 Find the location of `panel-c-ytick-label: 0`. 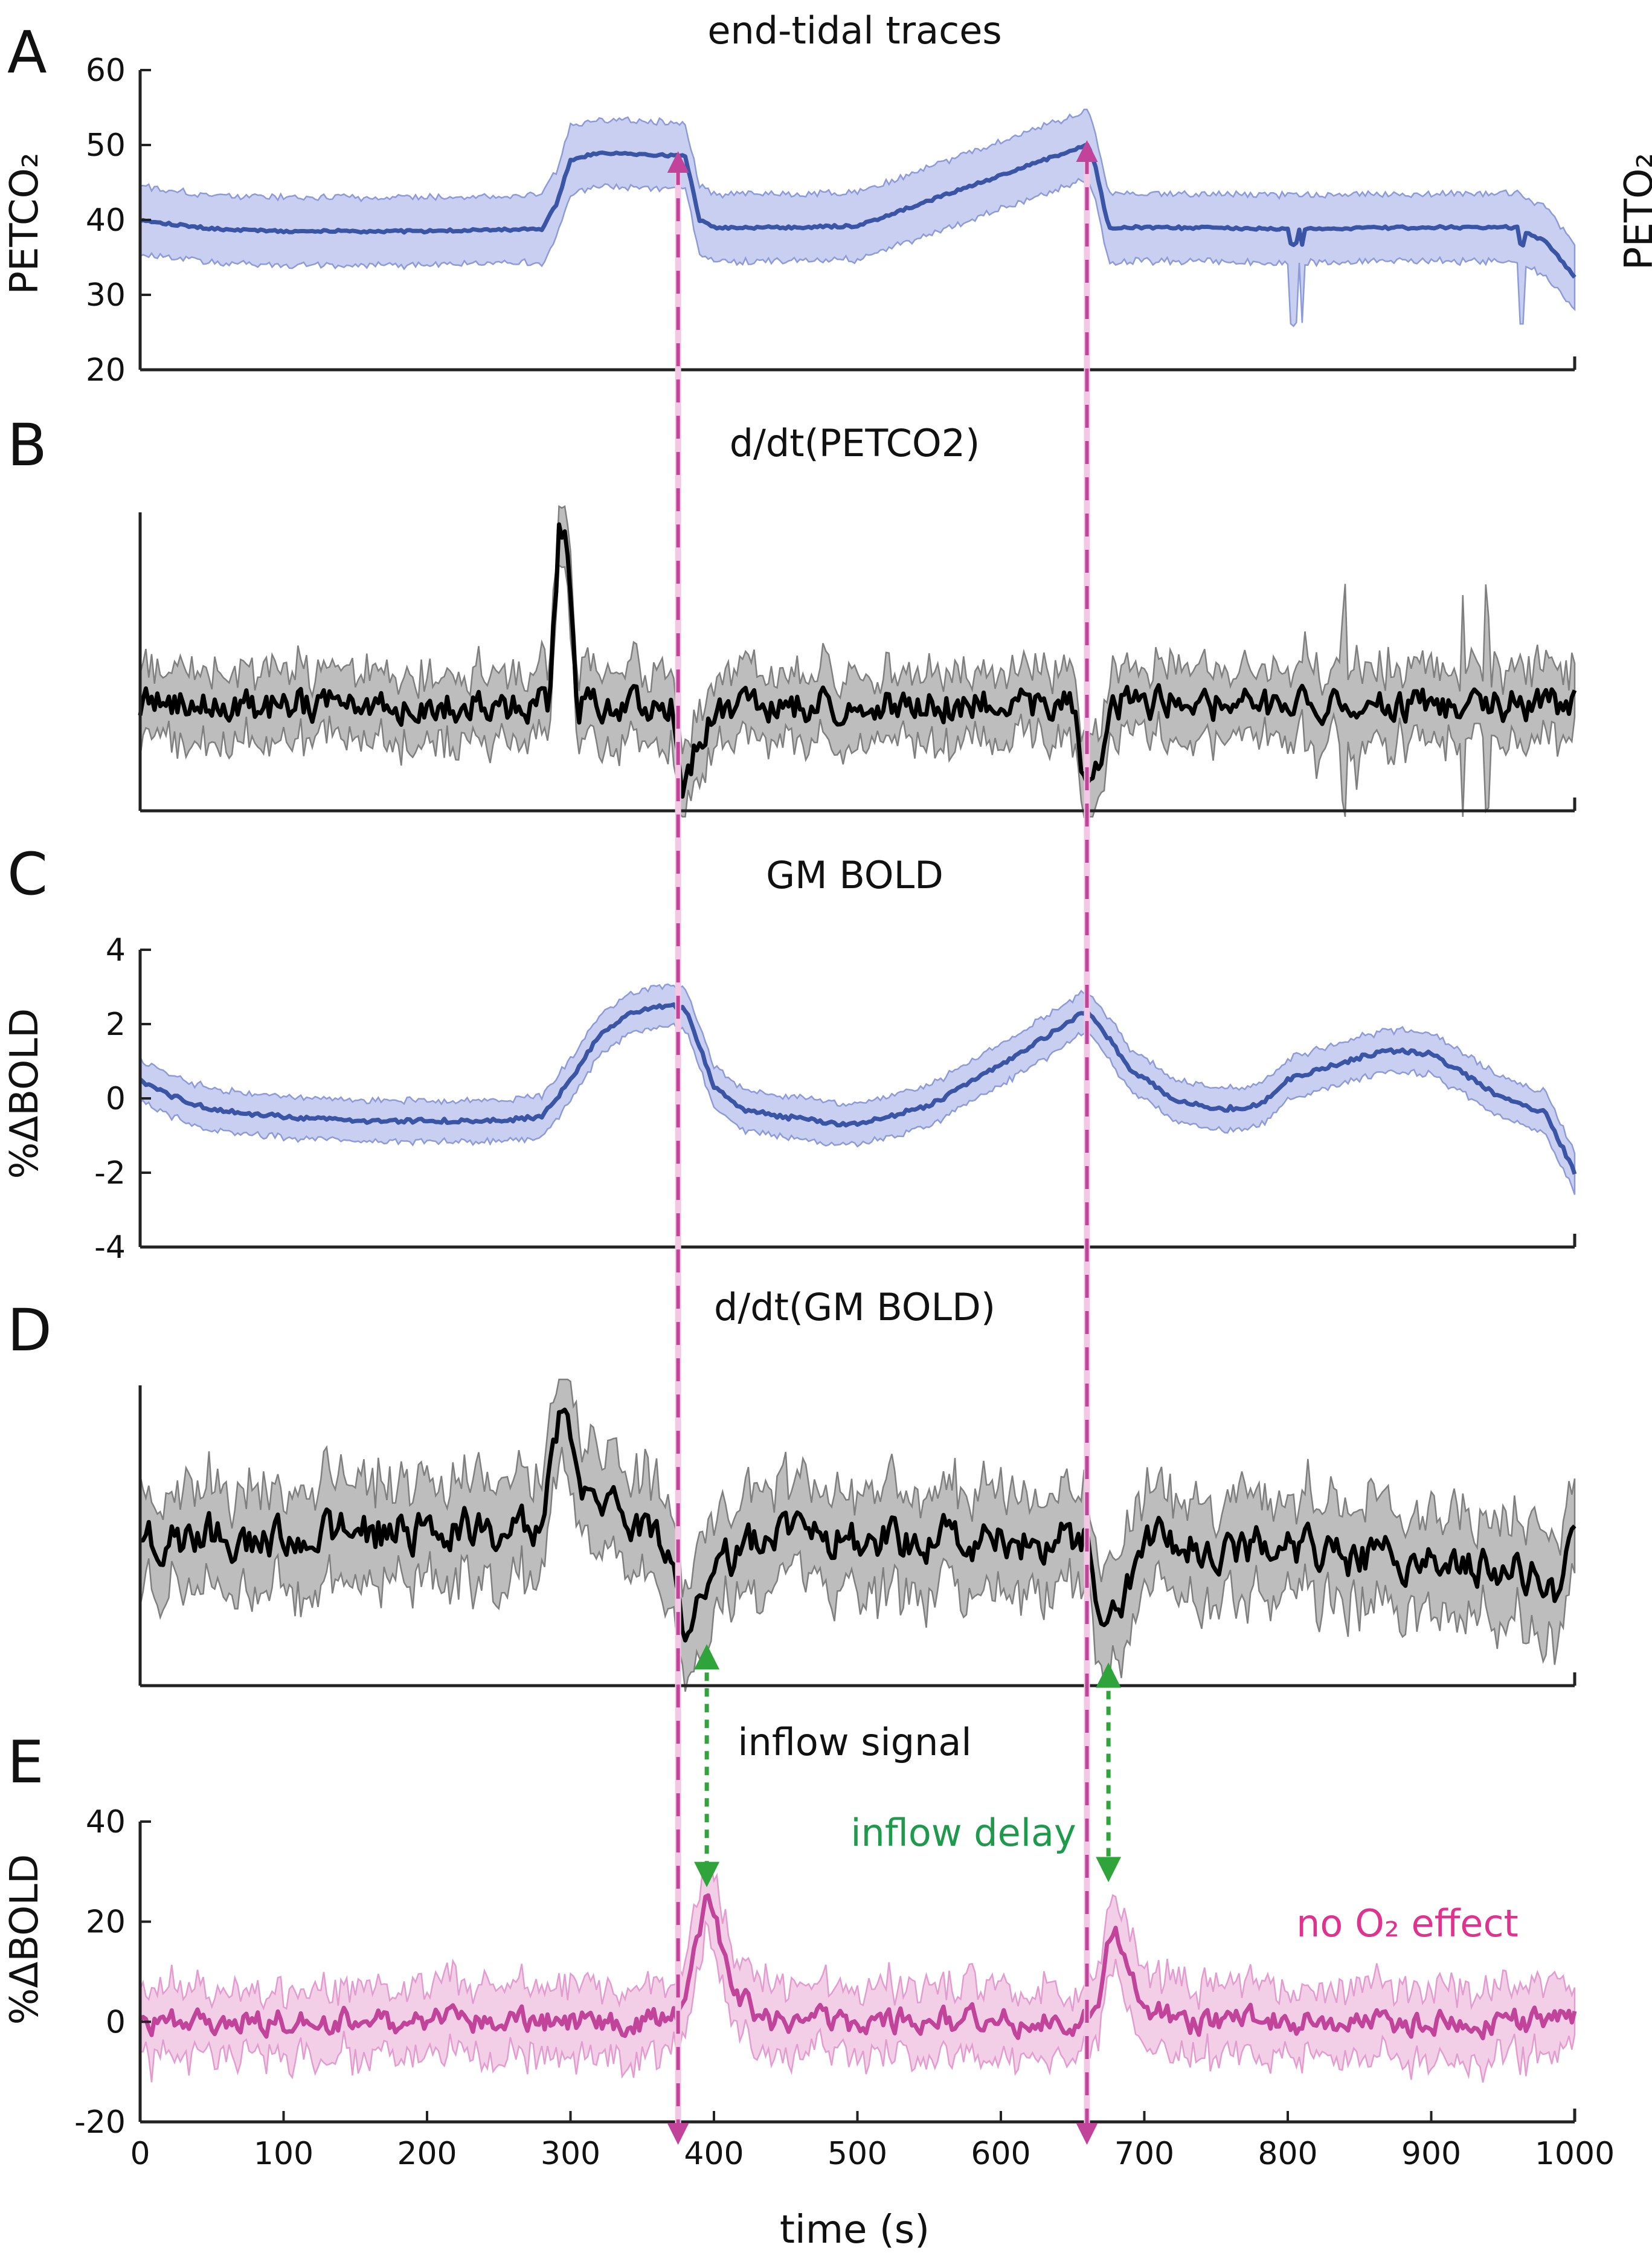

panel-c-ytick-label: 0 is located at coordinates (116, 1099).